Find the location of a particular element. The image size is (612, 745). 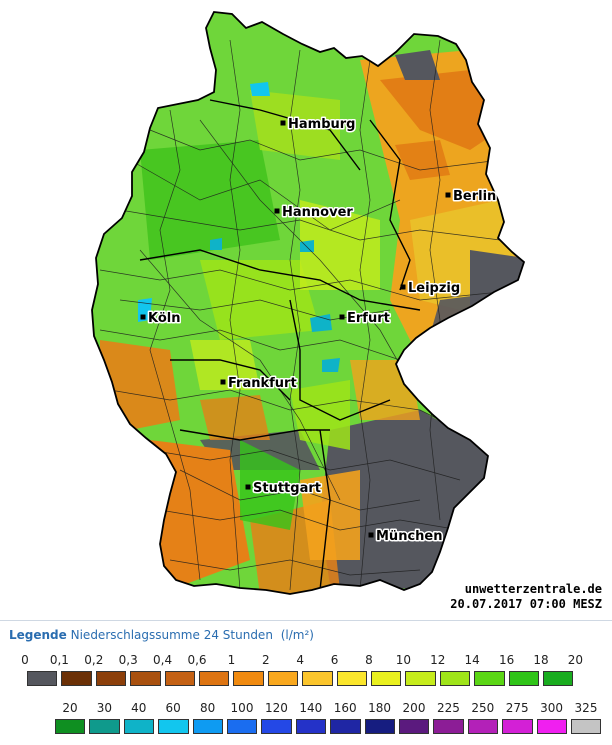

legend-subtitle: Niederschlagssumme 24 Stunden is located at coordinates (171, 635).